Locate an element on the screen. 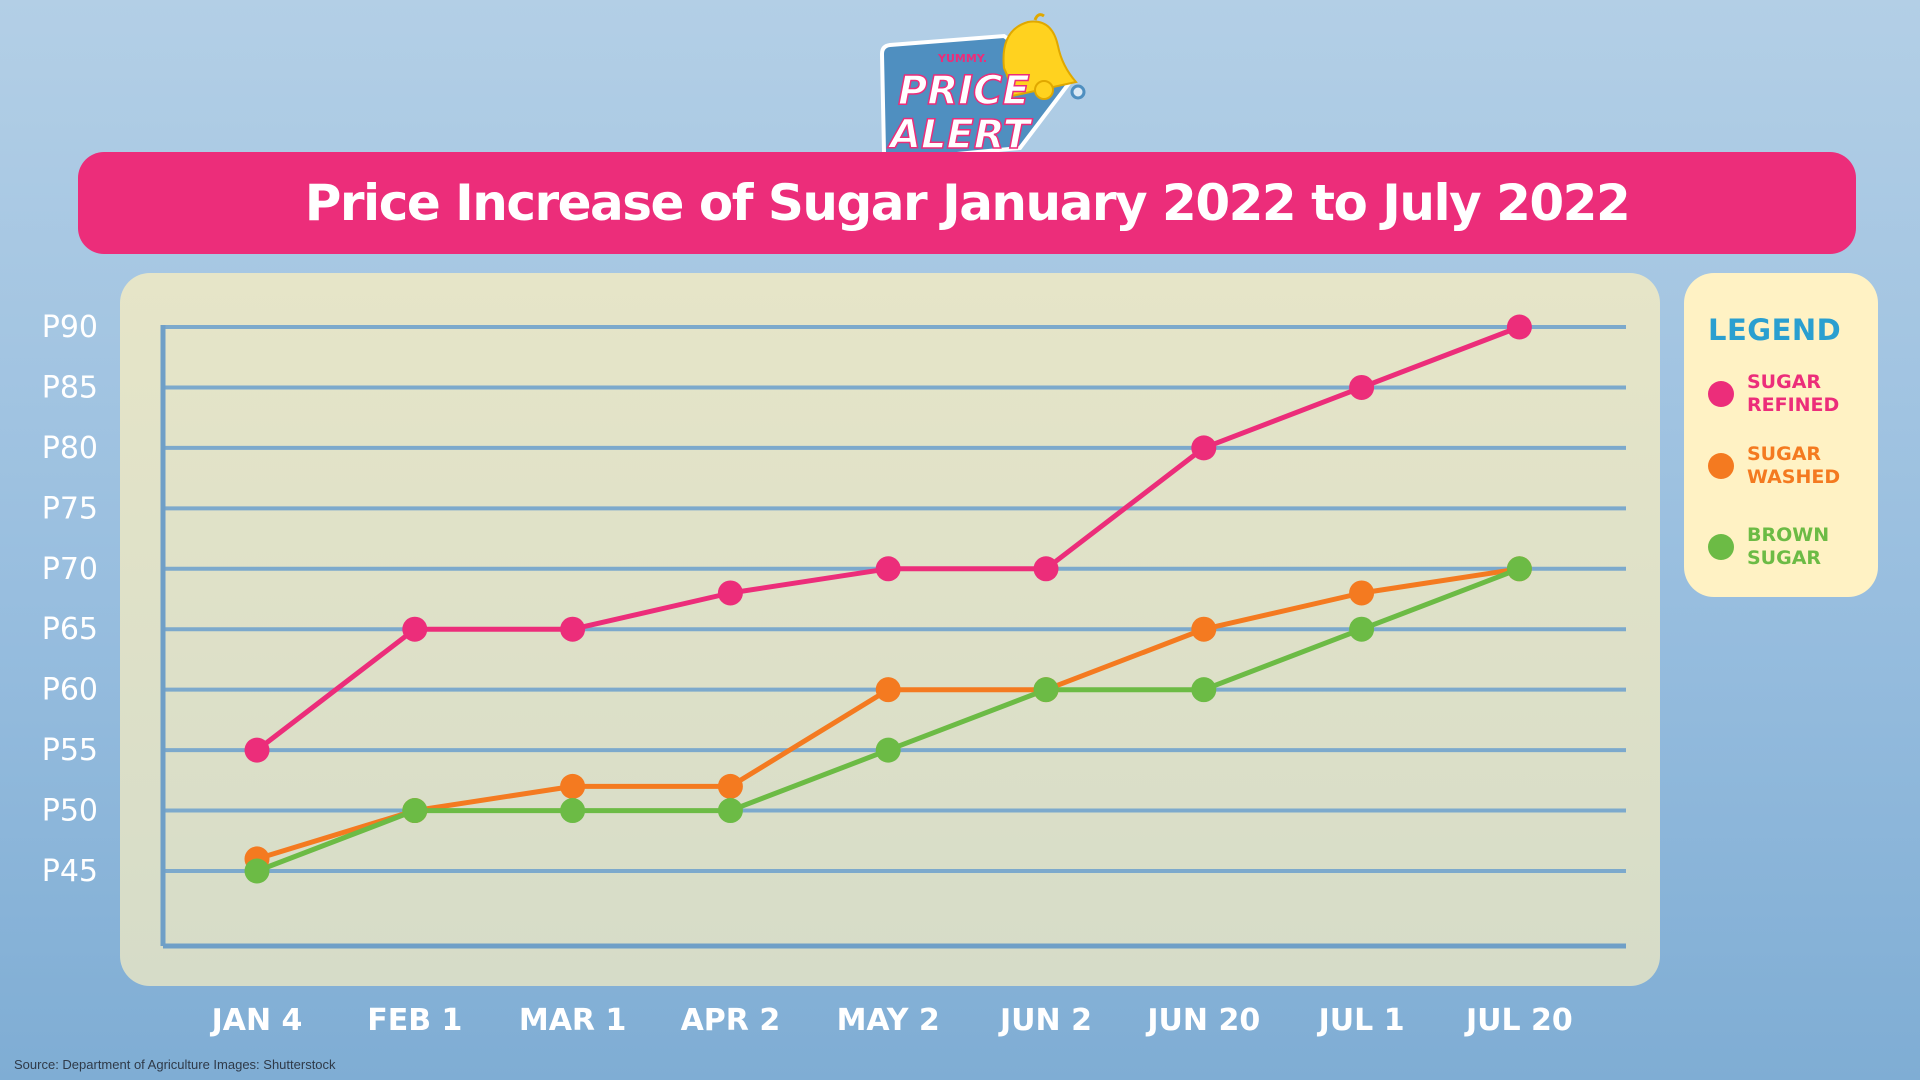 This screenshot has height=1080, width=1920. y-tick-label: P70 is located at coordinates (70, 569).